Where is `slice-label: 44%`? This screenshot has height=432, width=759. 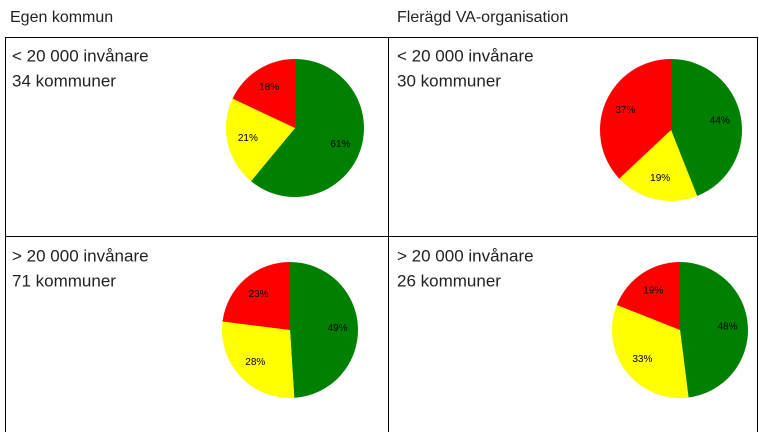
slice-label: 44% is located at coordinates (720, 120).